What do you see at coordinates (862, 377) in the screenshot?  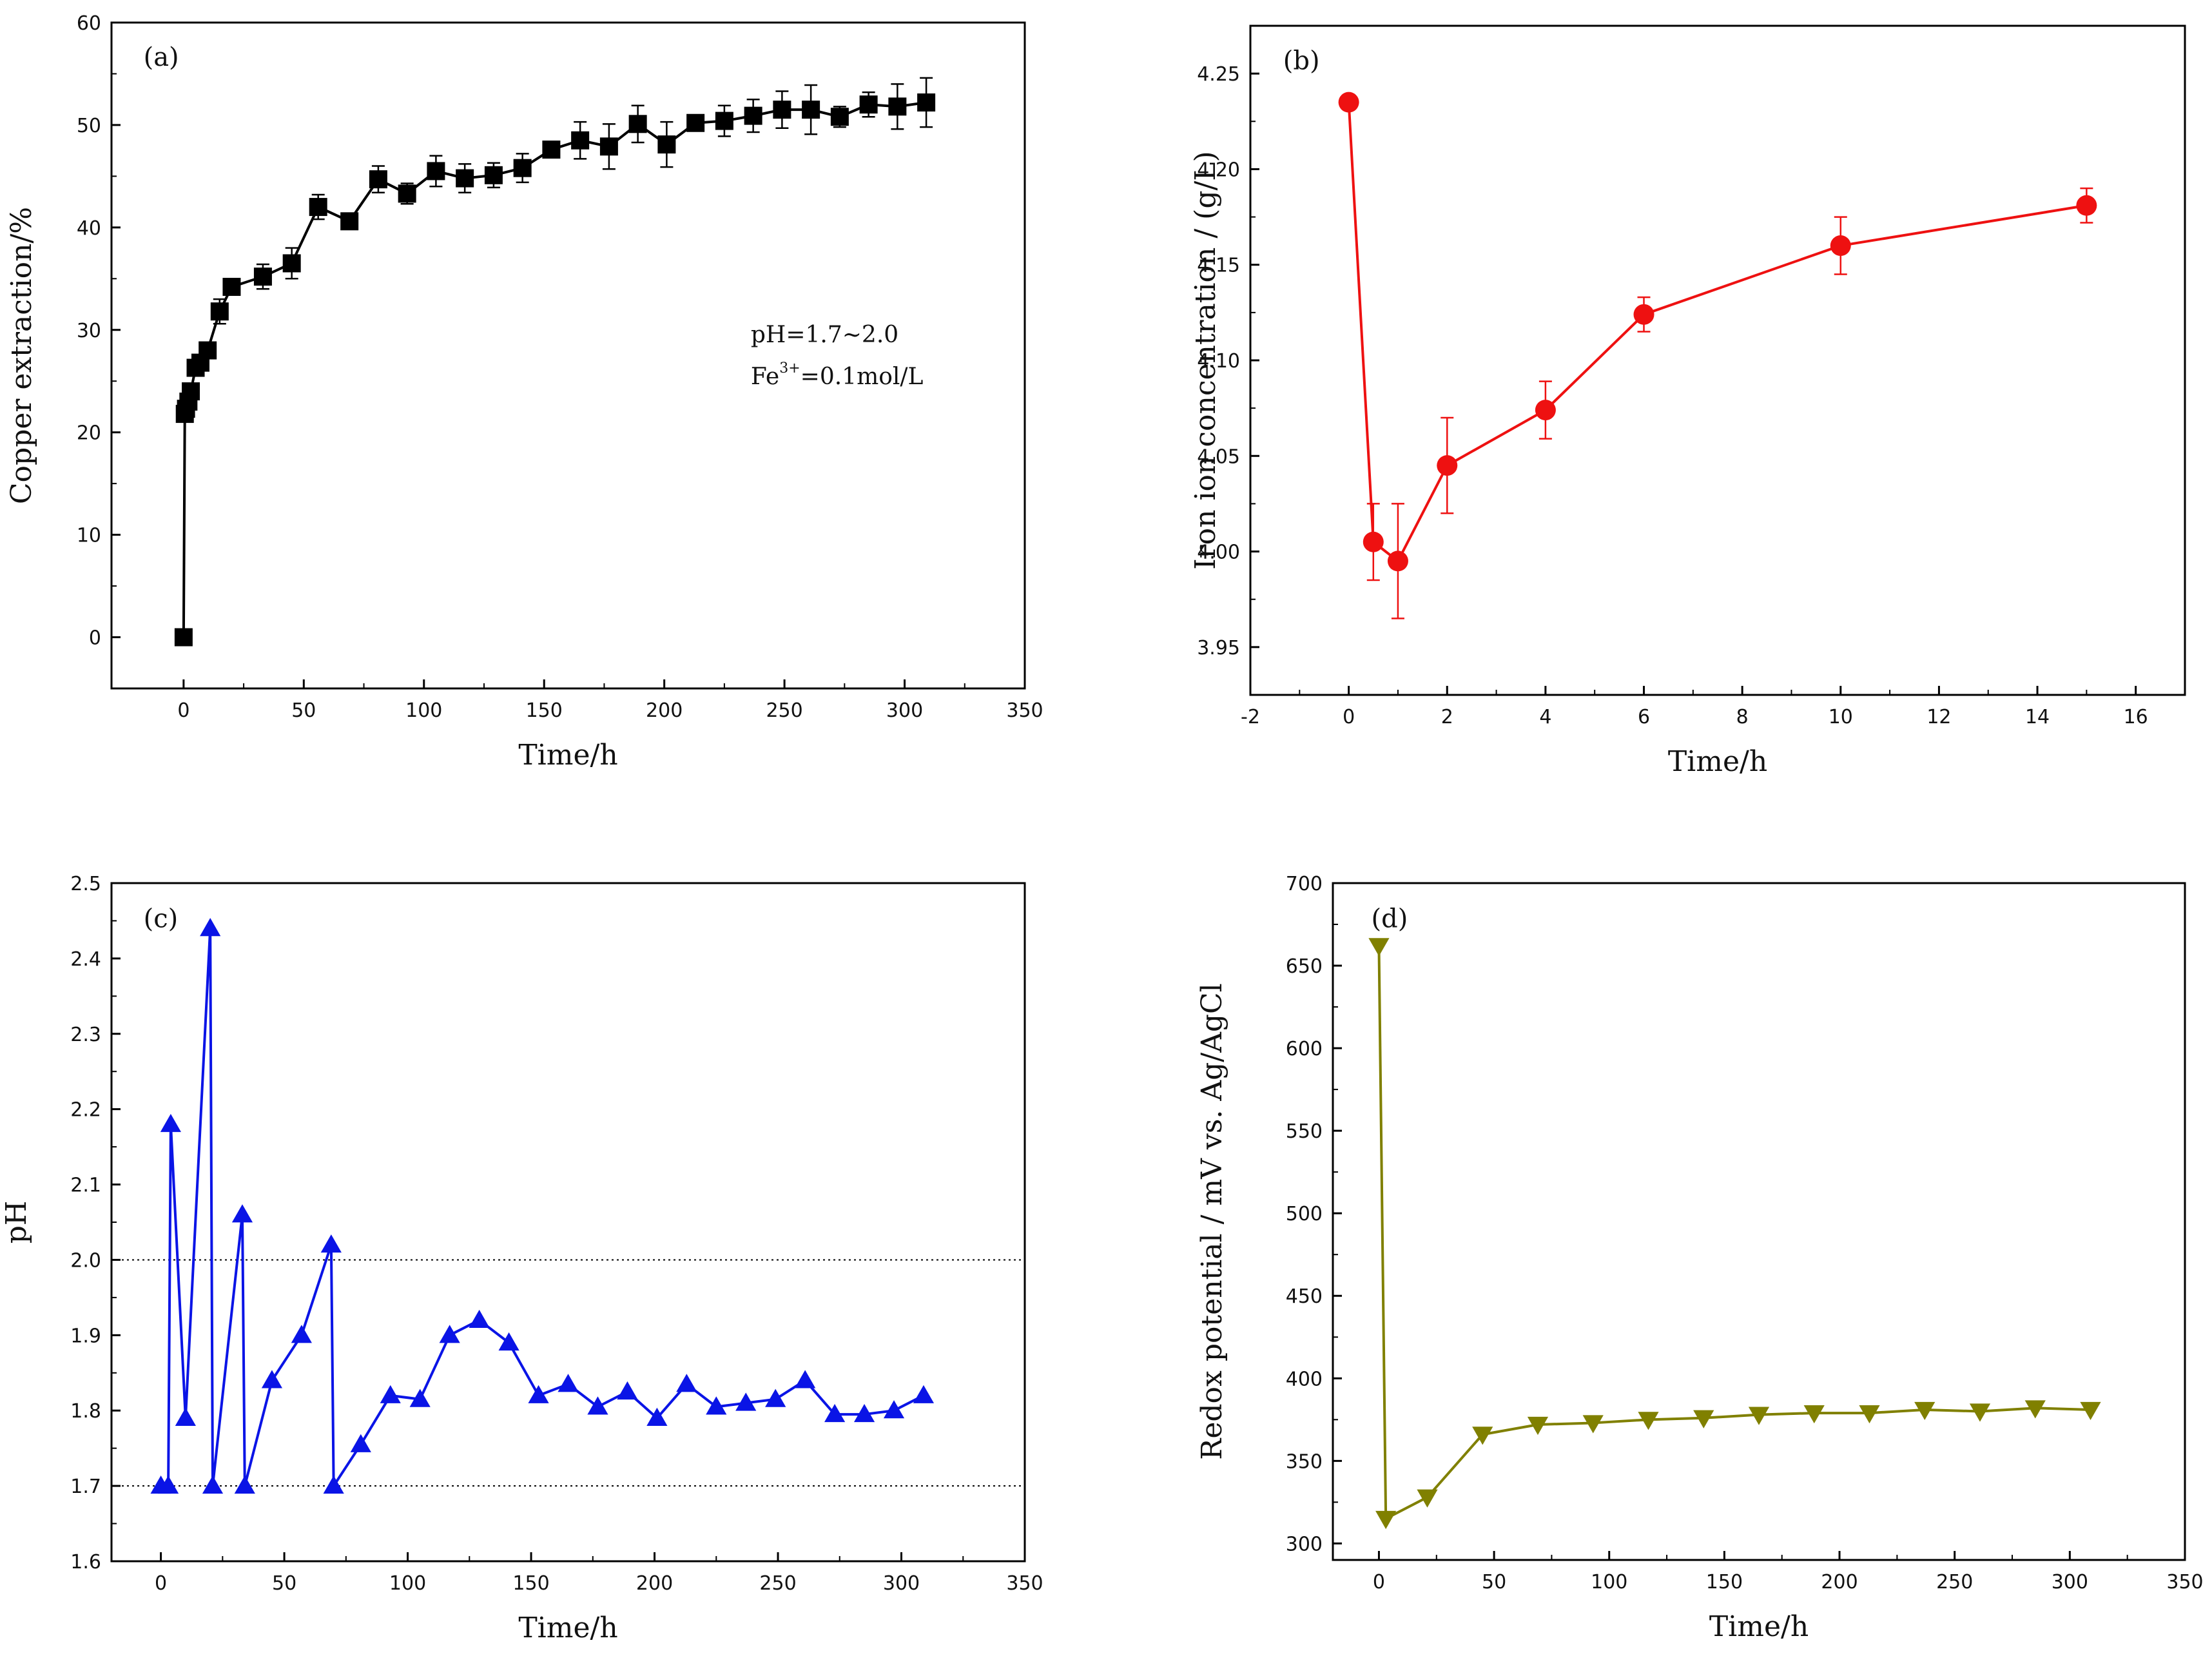 I see `annotation-rest: =0.1mol/L` at bounding box center [862, 377].